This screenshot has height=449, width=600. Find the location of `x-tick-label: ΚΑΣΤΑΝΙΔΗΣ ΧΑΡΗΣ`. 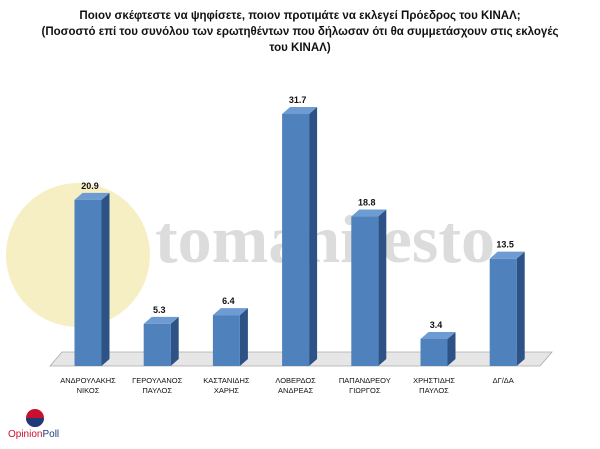

x-tick-label: ΚΑΣΤΑΝΙΔΗΣ ΧΑΡΗΣ is located at coordinates (226, 385).